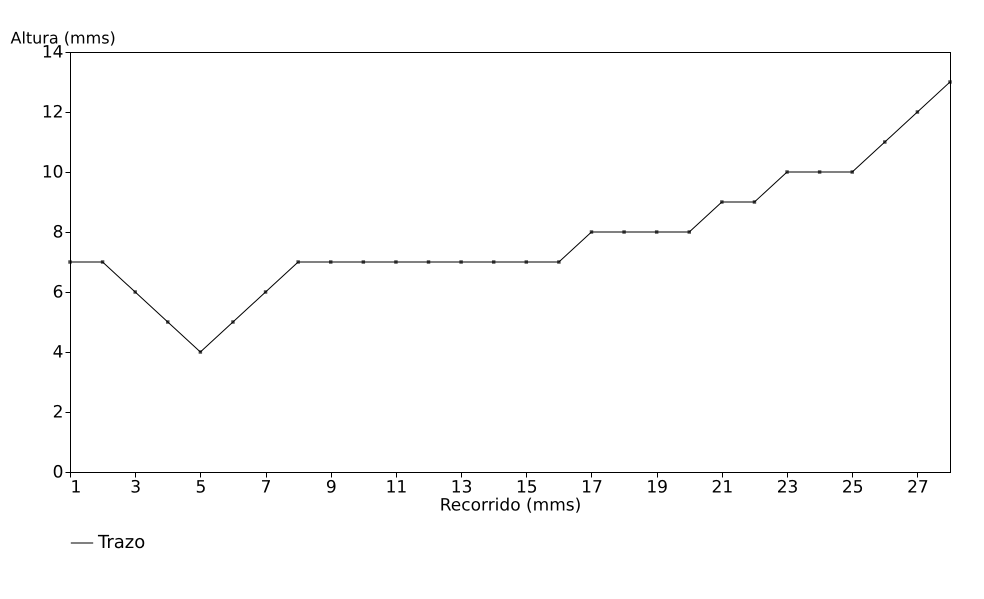 This screenshot has height=599, width=984. Describe the element at coordinates (58, 232) in the screenshot. I see `y-tick-label: 8` at that location.